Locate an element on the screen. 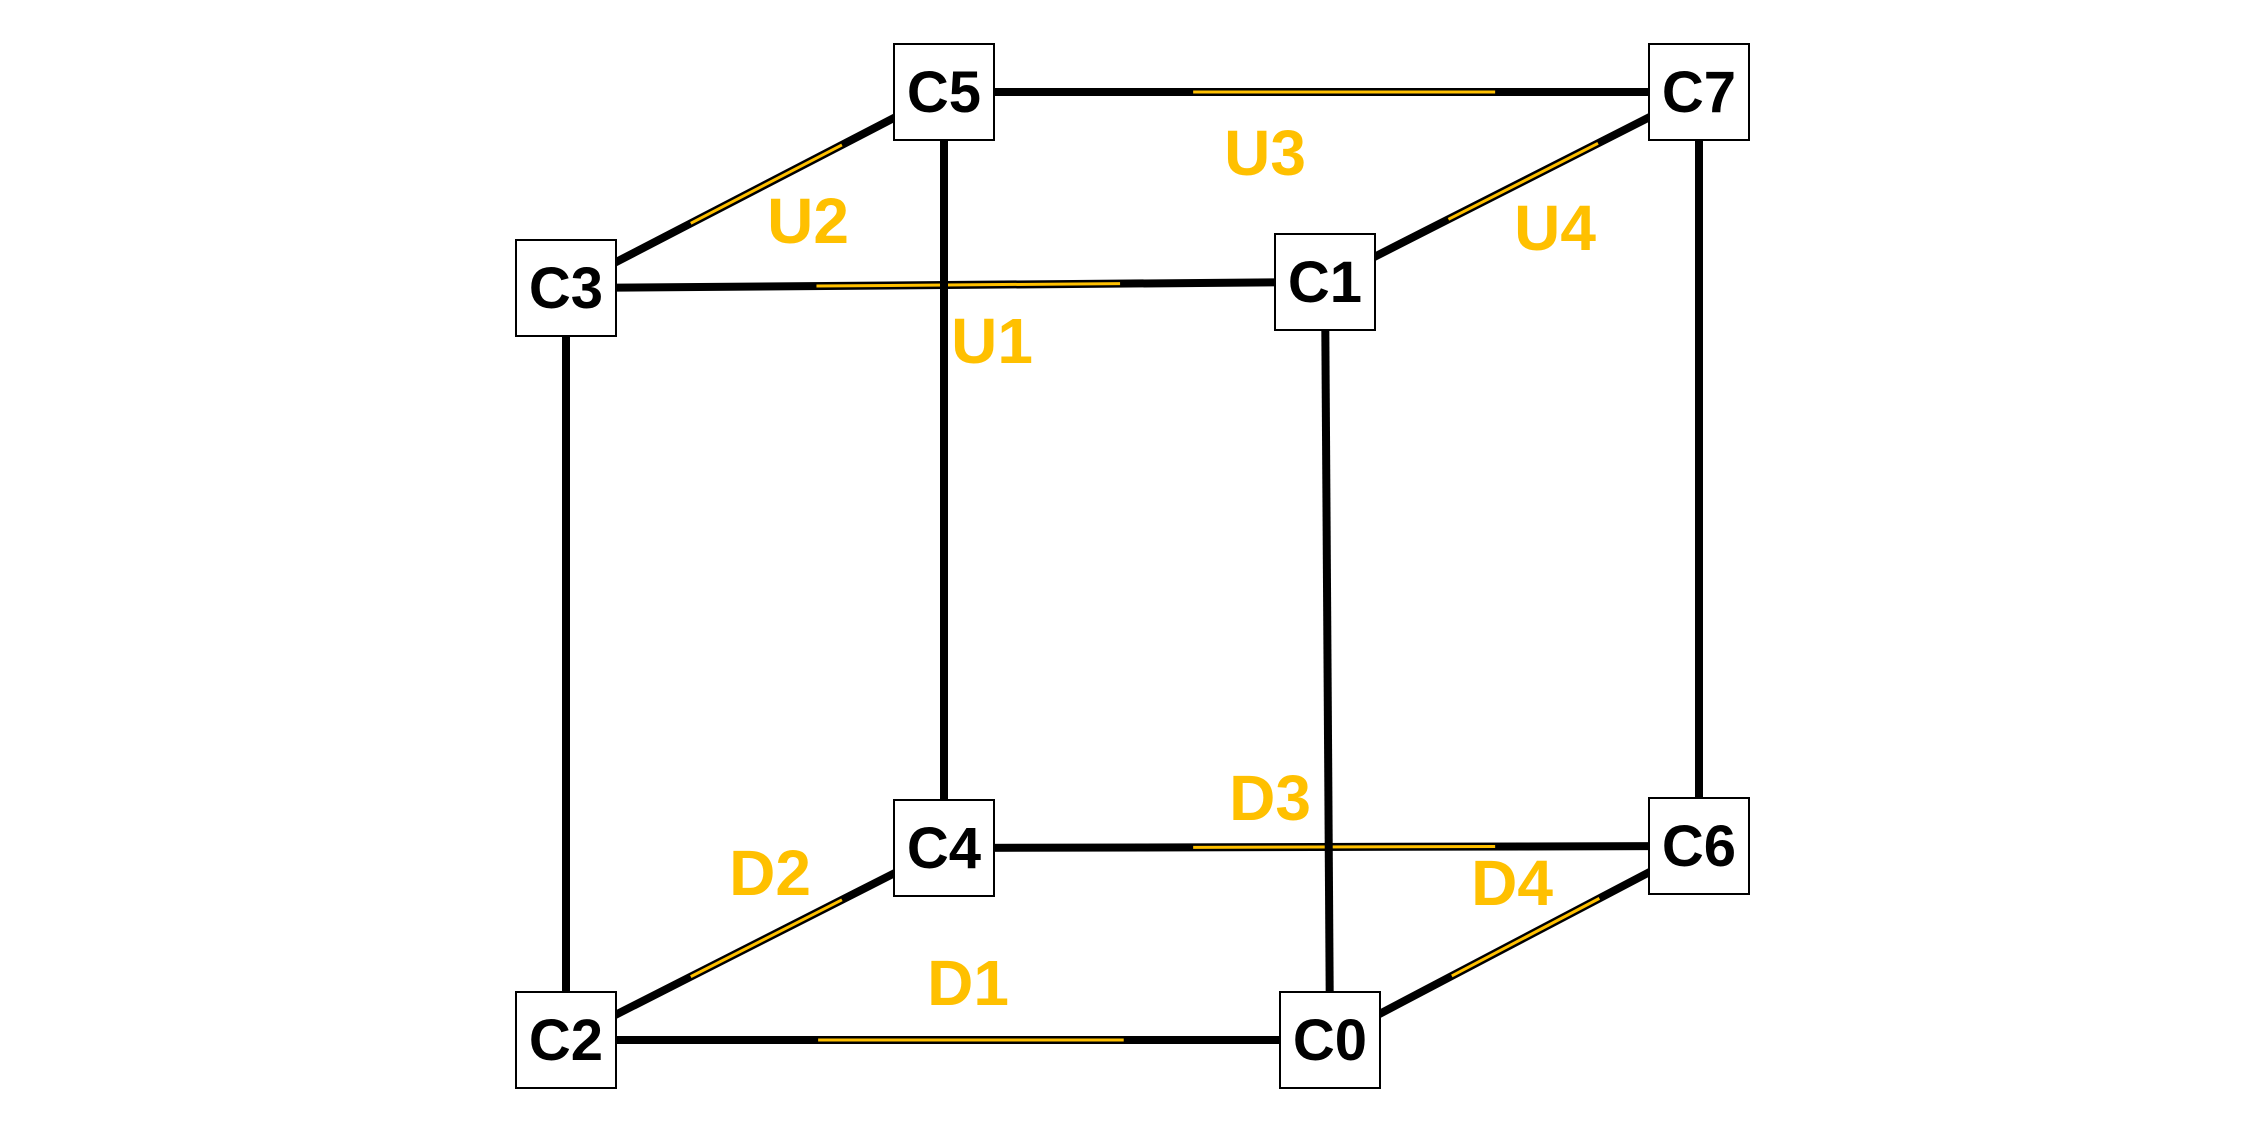 This screenshot has width=2250, height=1125. node-label: C7 is located at coordinates (1699, 92).